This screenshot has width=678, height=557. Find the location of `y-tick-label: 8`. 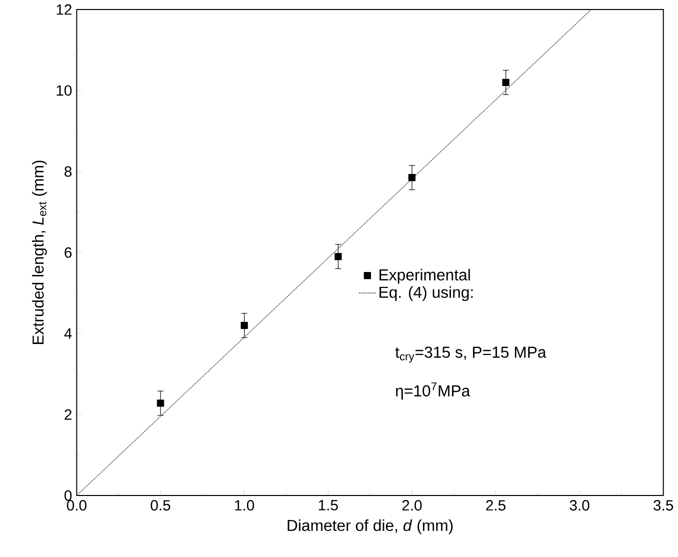

y-tick-label: 8 is located at coordinates (68, 171).